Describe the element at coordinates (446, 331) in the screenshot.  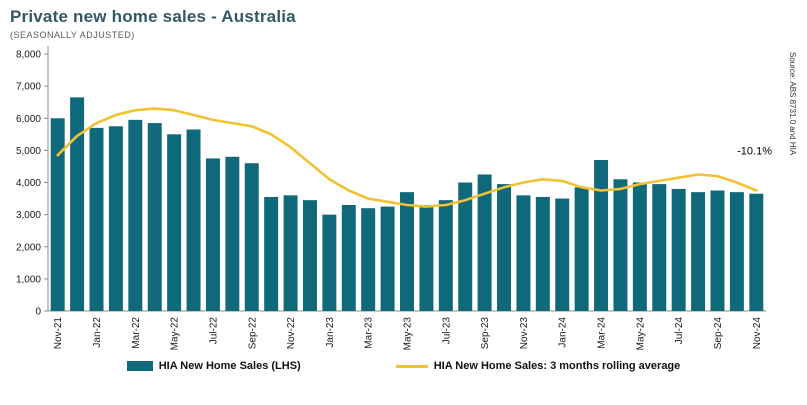
I see `svg-text: Jul-23` at that location.